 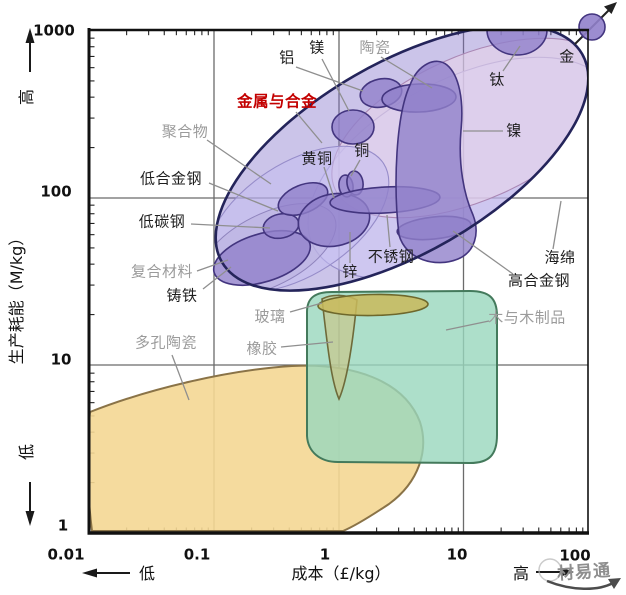 I want to click on bubble-titanium, so click(x=517, y=43).